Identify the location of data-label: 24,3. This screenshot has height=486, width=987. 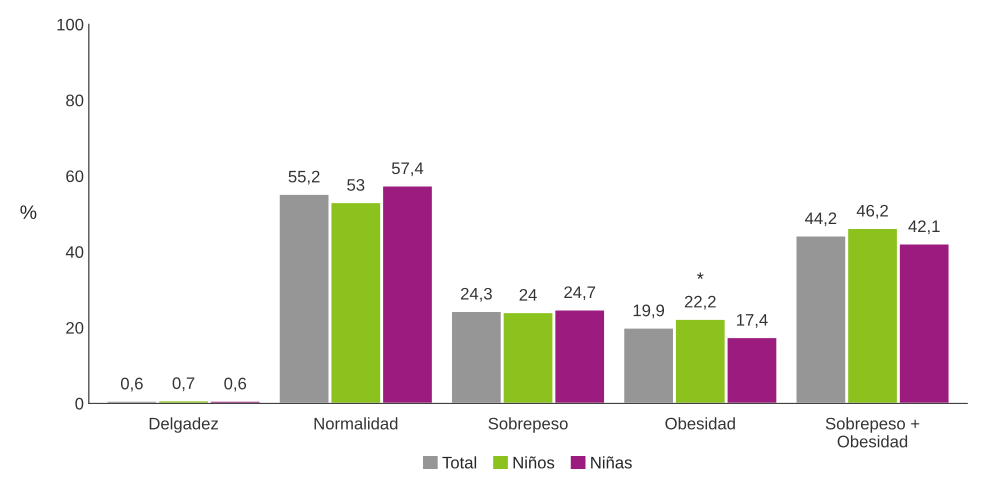
(476, 295).